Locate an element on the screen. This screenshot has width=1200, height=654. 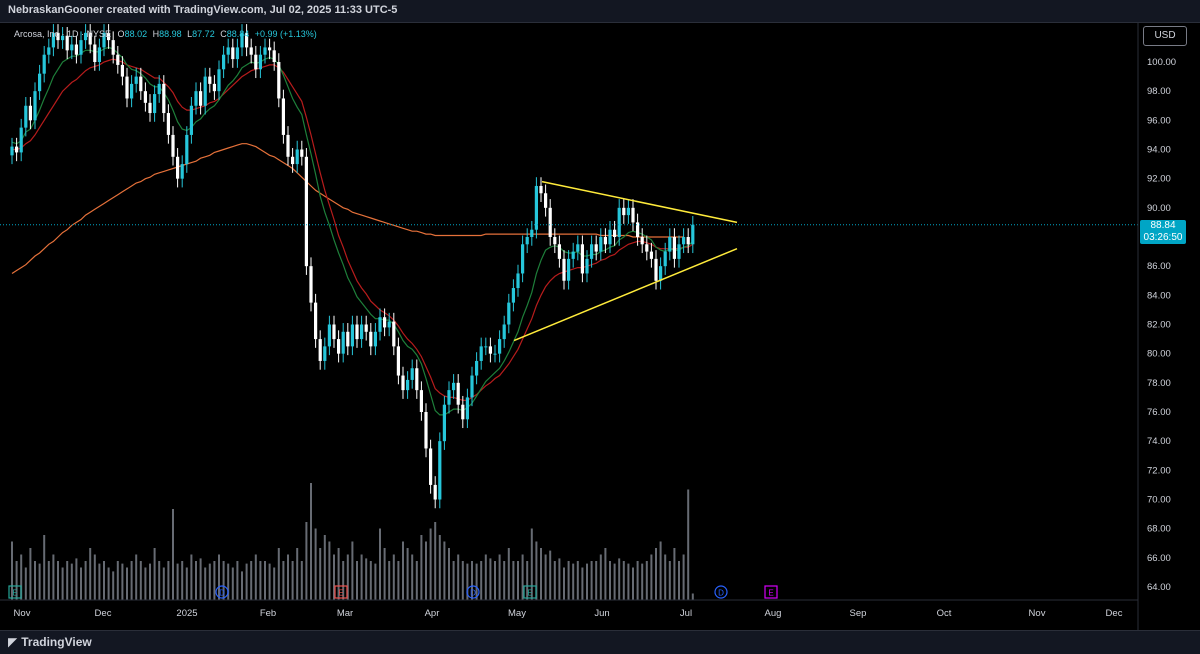
x-tick-label: May is located at coordinates (517, 613).